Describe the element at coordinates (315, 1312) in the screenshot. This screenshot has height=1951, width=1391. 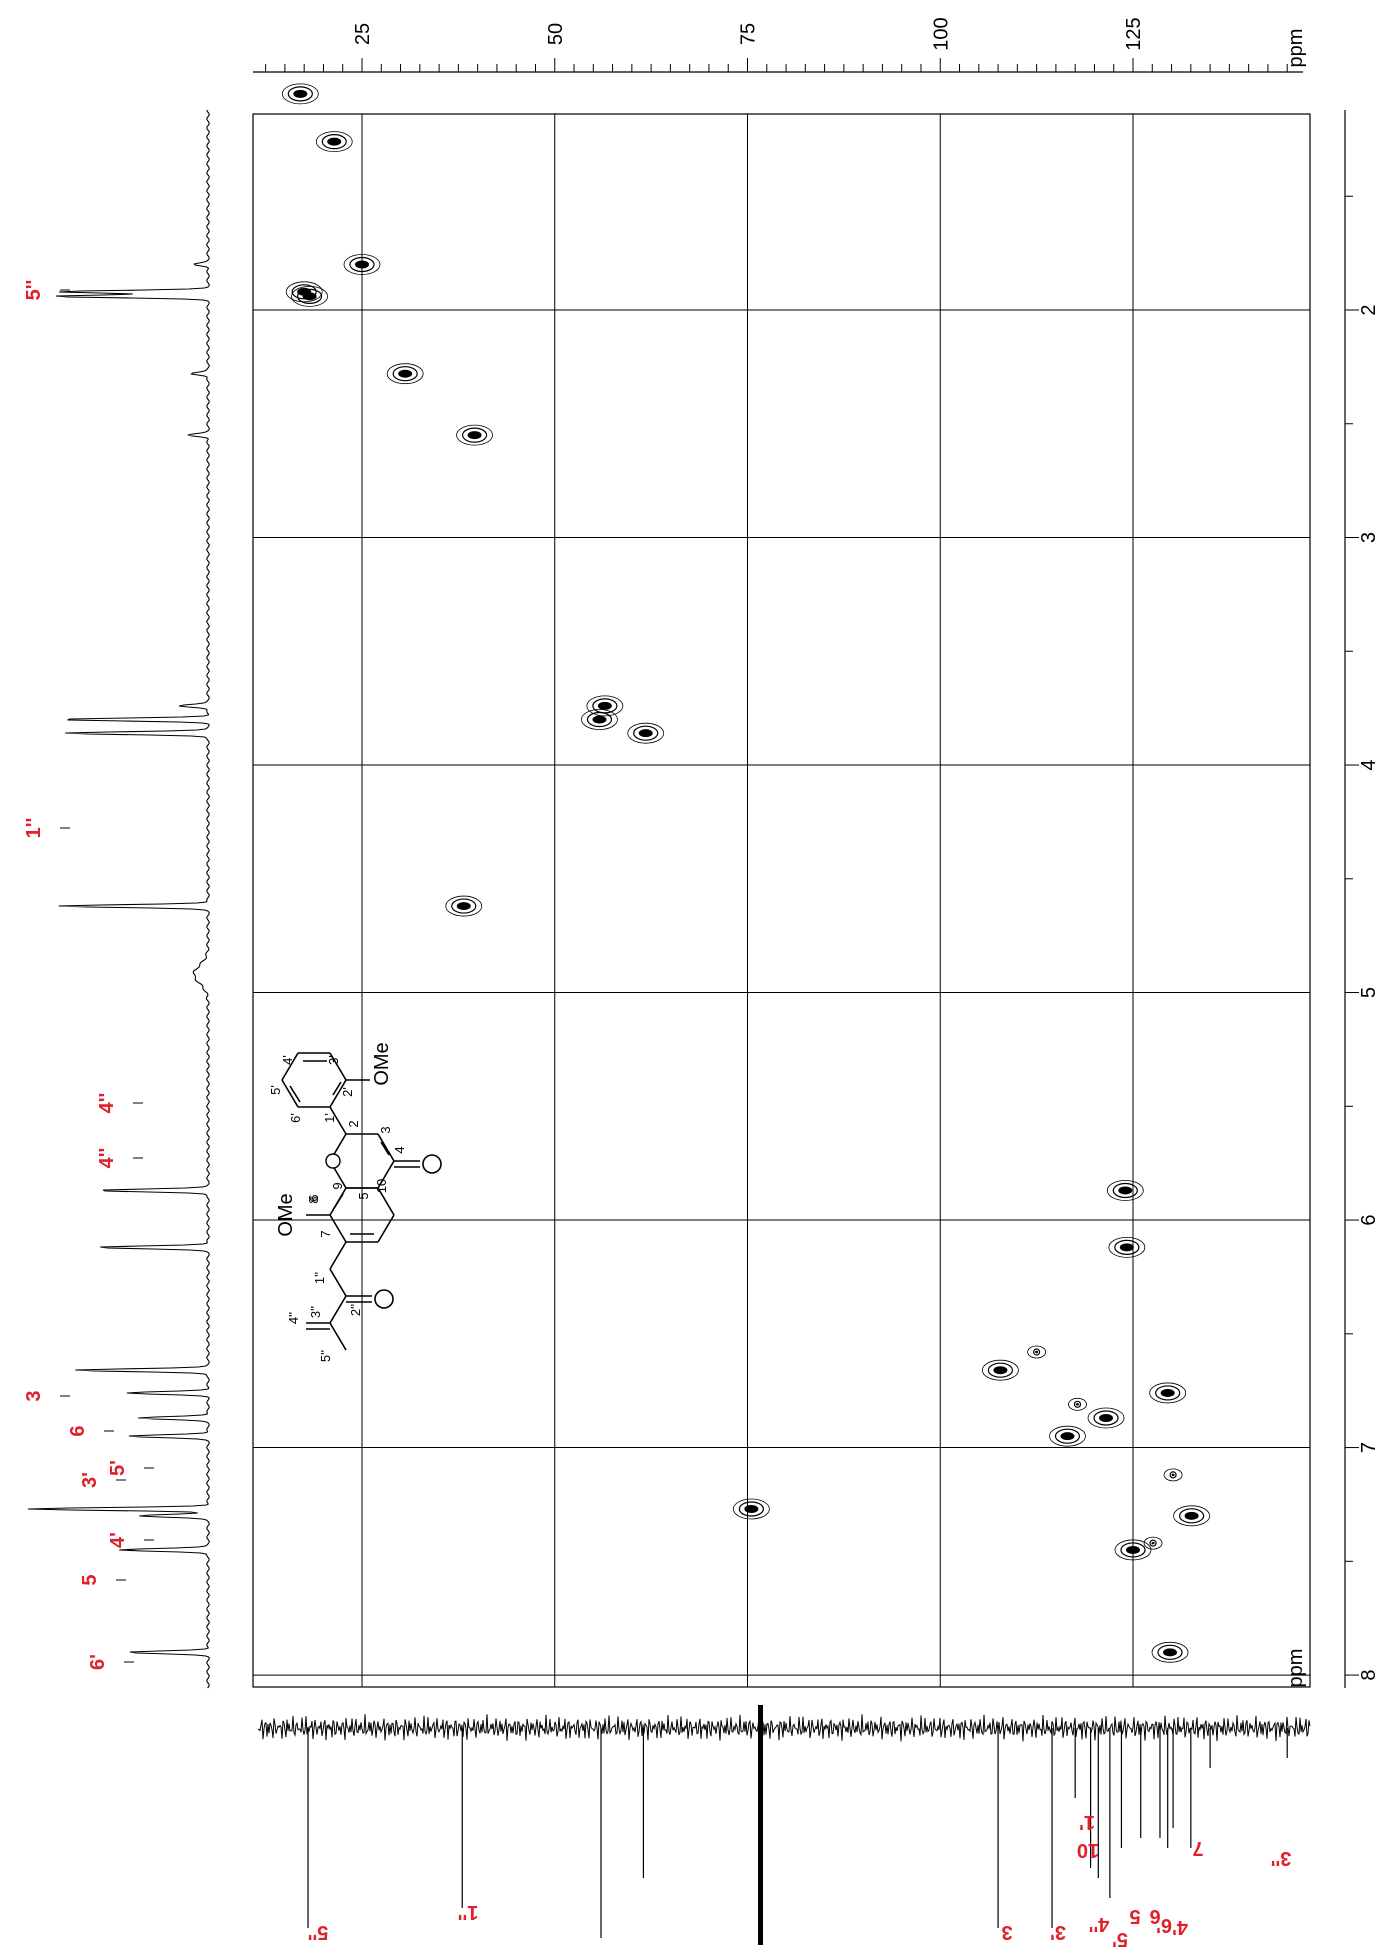
I see `side-chain-atom-label: 3''` at that location.